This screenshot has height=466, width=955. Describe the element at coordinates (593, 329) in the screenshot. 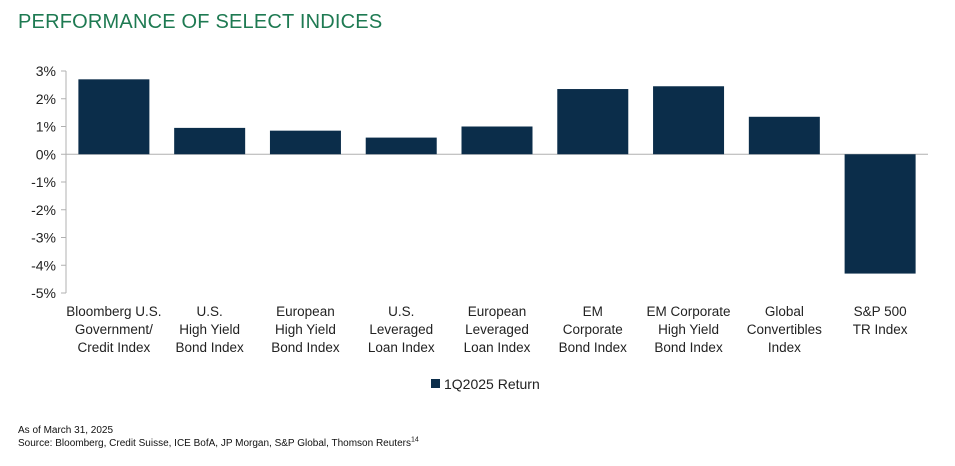

I see `x-tick-label: EM Corporate Bond Index` at that location.